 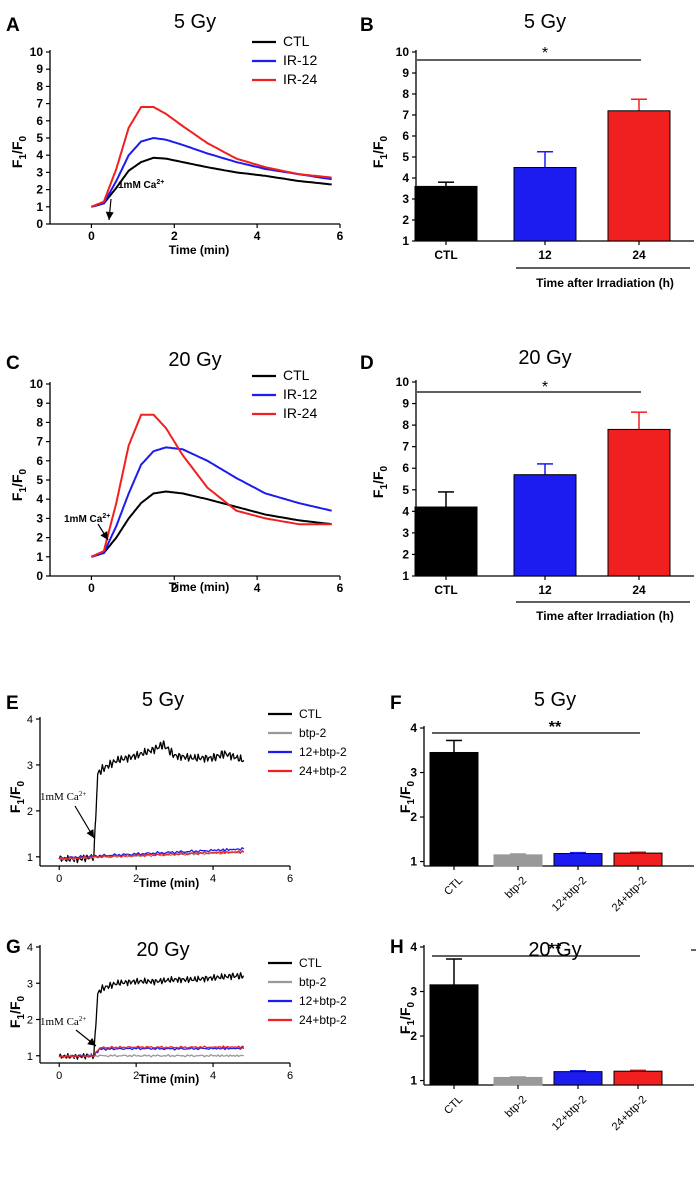 I want to click on panel-b-y-tick-label: 4, so click(x=405, y=178).